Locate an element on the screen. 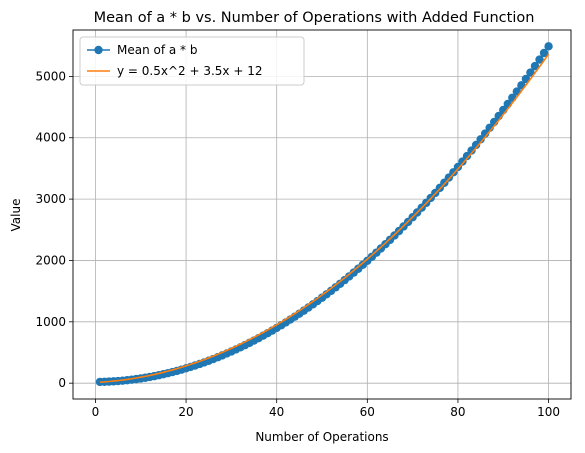 This screenshot has height=453, width=585. legend-label-fitted-function: y = 0.5x^2 + 3.5x + 12 is located at coordinates (189, 71).